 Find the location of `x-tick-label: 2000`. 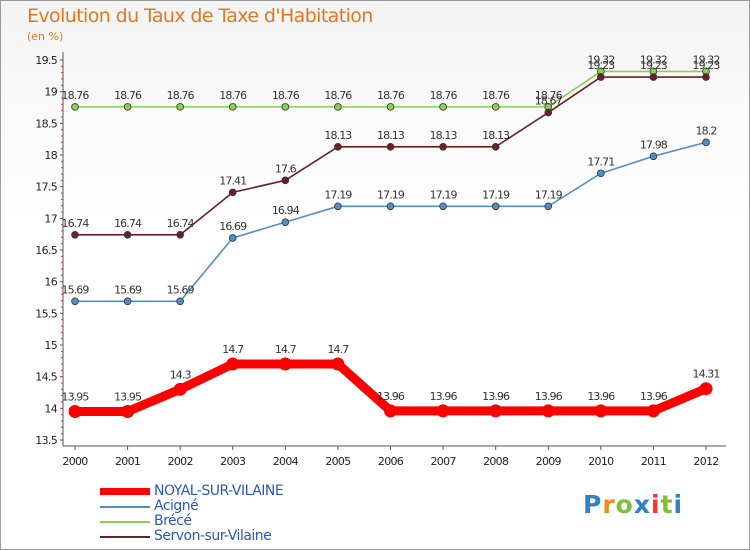

x-tick-label: 2000 is located at coordinates (75, 461).